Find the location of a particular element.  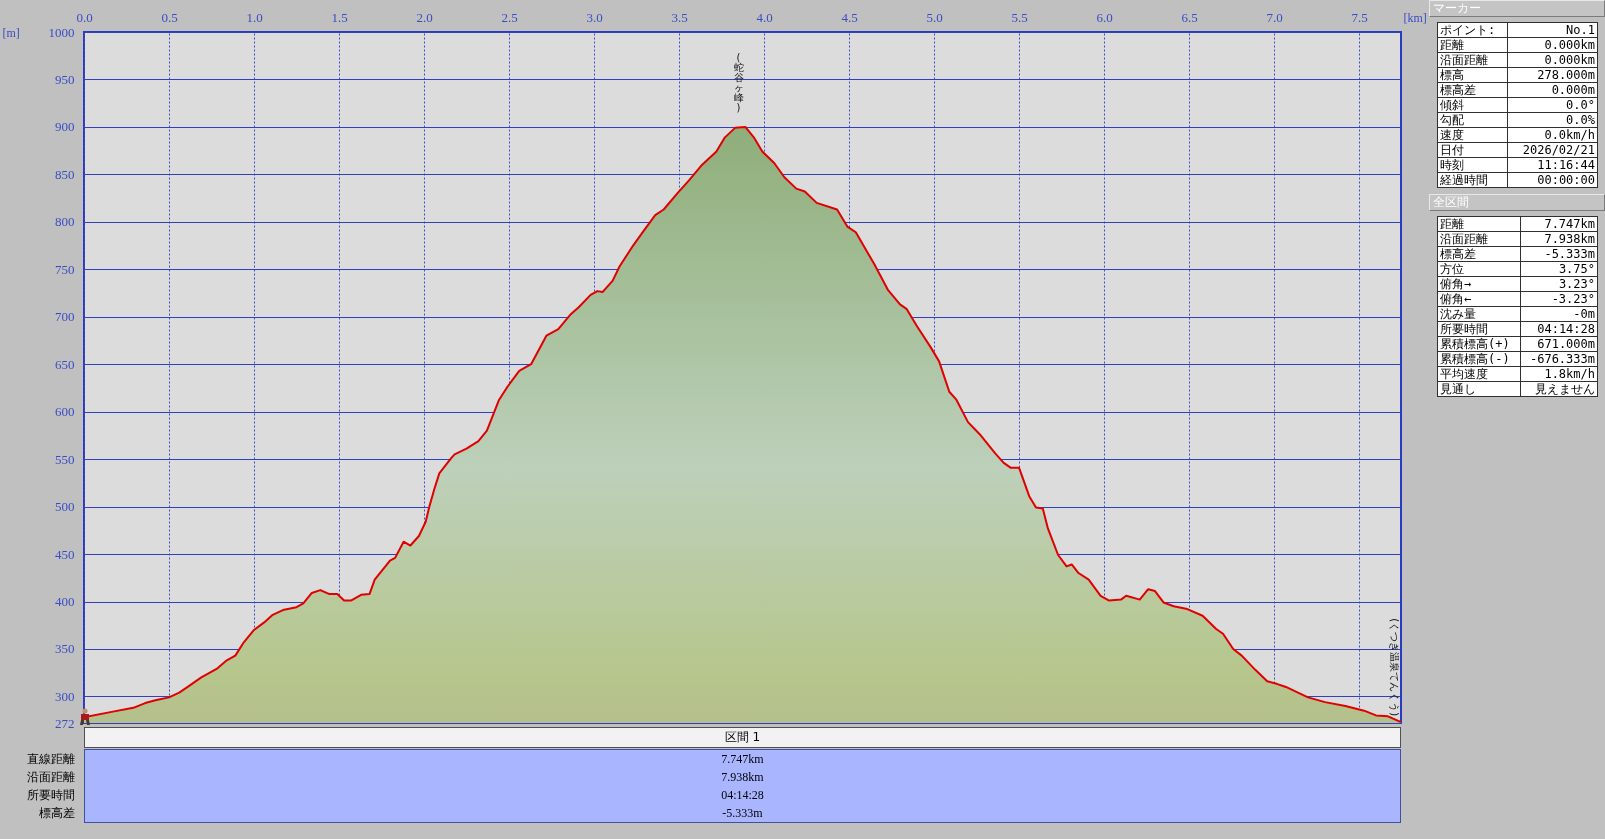

y-tick-label: 300 is located at coordinates (65, 696).